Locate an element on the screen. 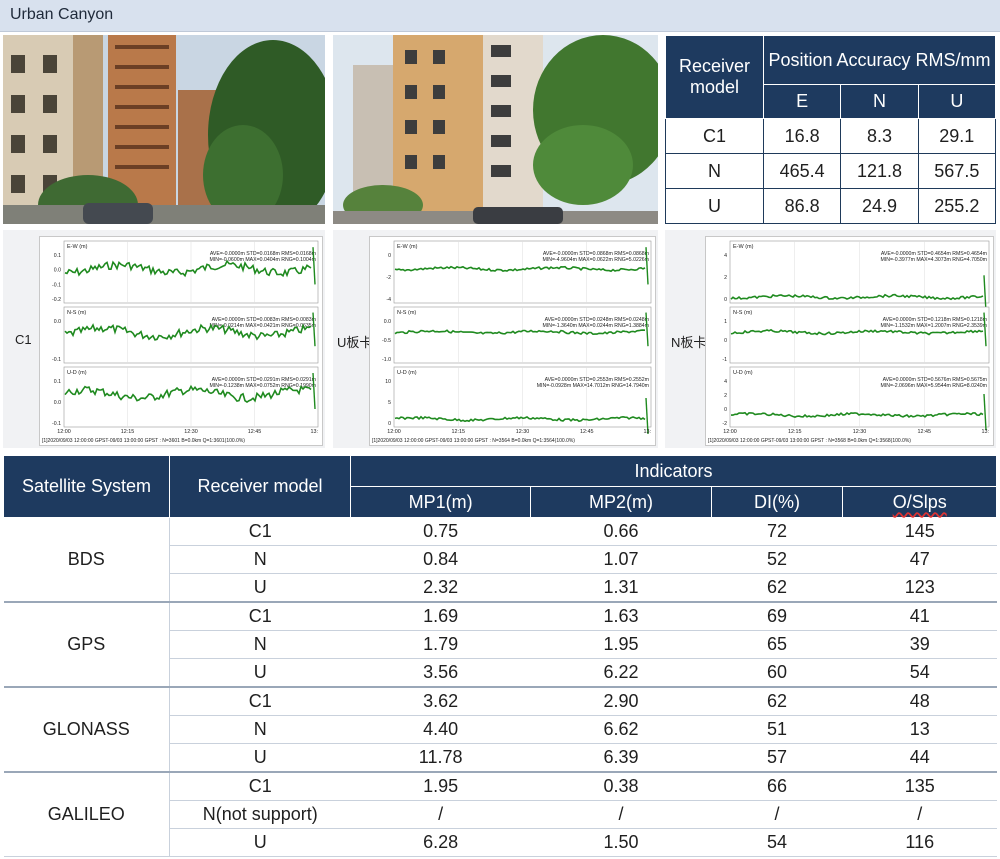  accuracy-u: 255.2 is located at coordinates (957, 206).